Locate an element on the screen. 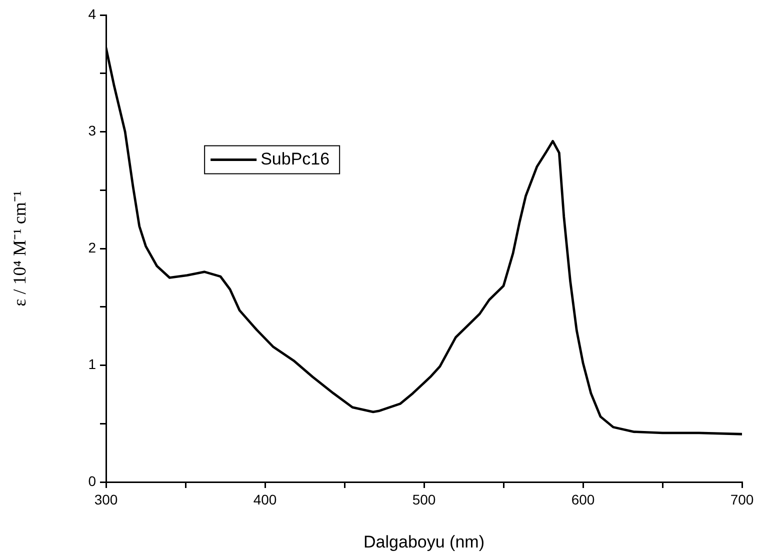 This screenshot has height=559, width=758. y-axis-title: ε / 10⁴ M⁻¹ cm⁻¹ is located at coordinates (20, 248).